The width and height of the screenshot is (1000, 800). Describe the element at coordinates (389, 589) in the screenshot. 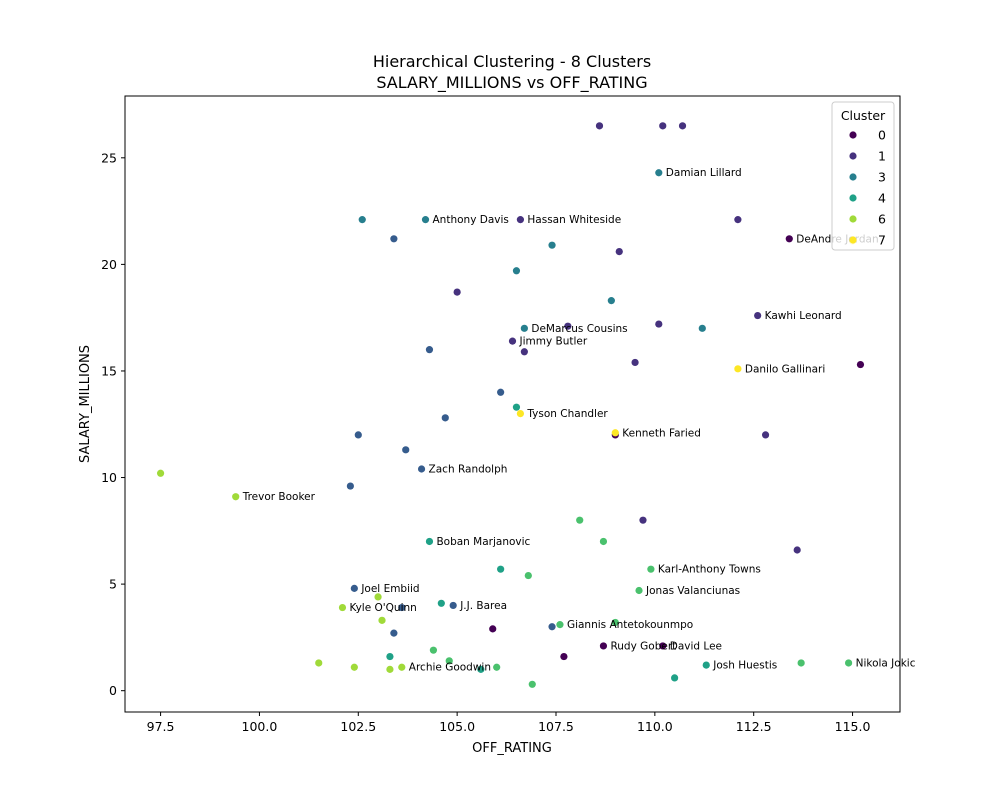

I see `point-label: Joel Embiid` at that location.